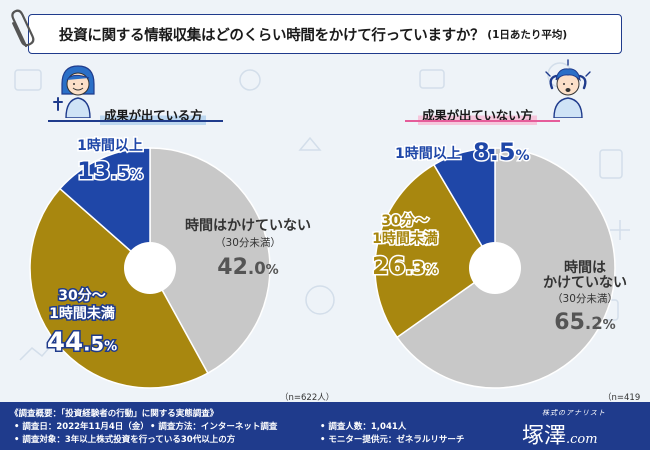 This screenshot has height=450, width=650. Describe the element at coordinates (153, 114) in the screenshot. I see `panel-label-achieving: 成果が出ている方` at that location.